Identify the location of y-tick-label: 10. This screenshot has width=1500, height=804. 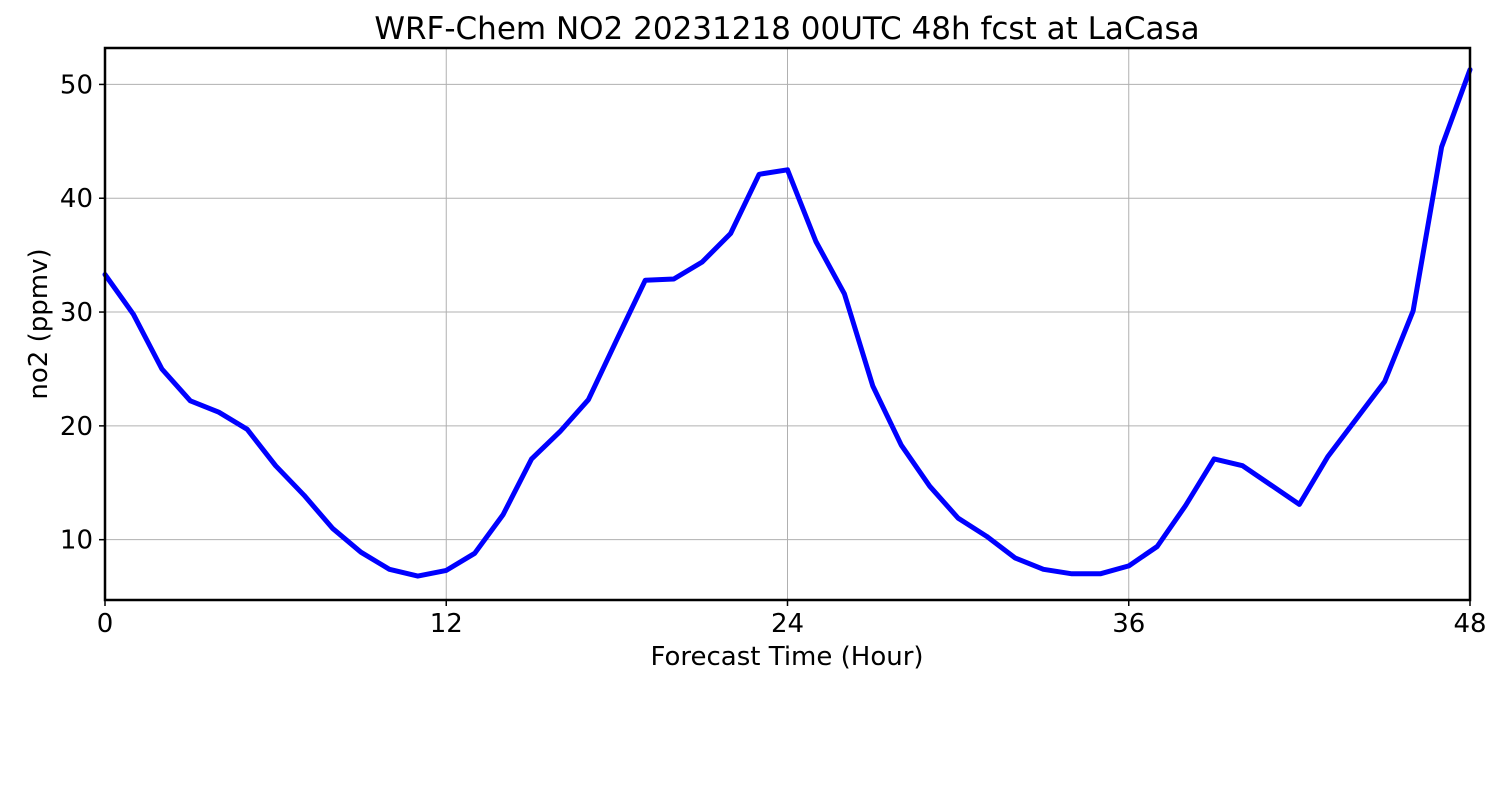
(76, 541).